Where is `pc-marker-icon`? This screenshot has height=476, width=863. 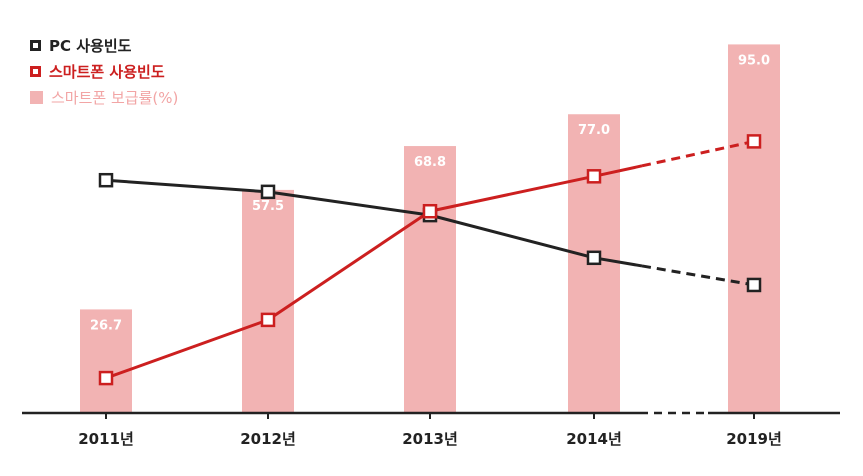 pc-marker-icon is located at coordinates (35, 45).